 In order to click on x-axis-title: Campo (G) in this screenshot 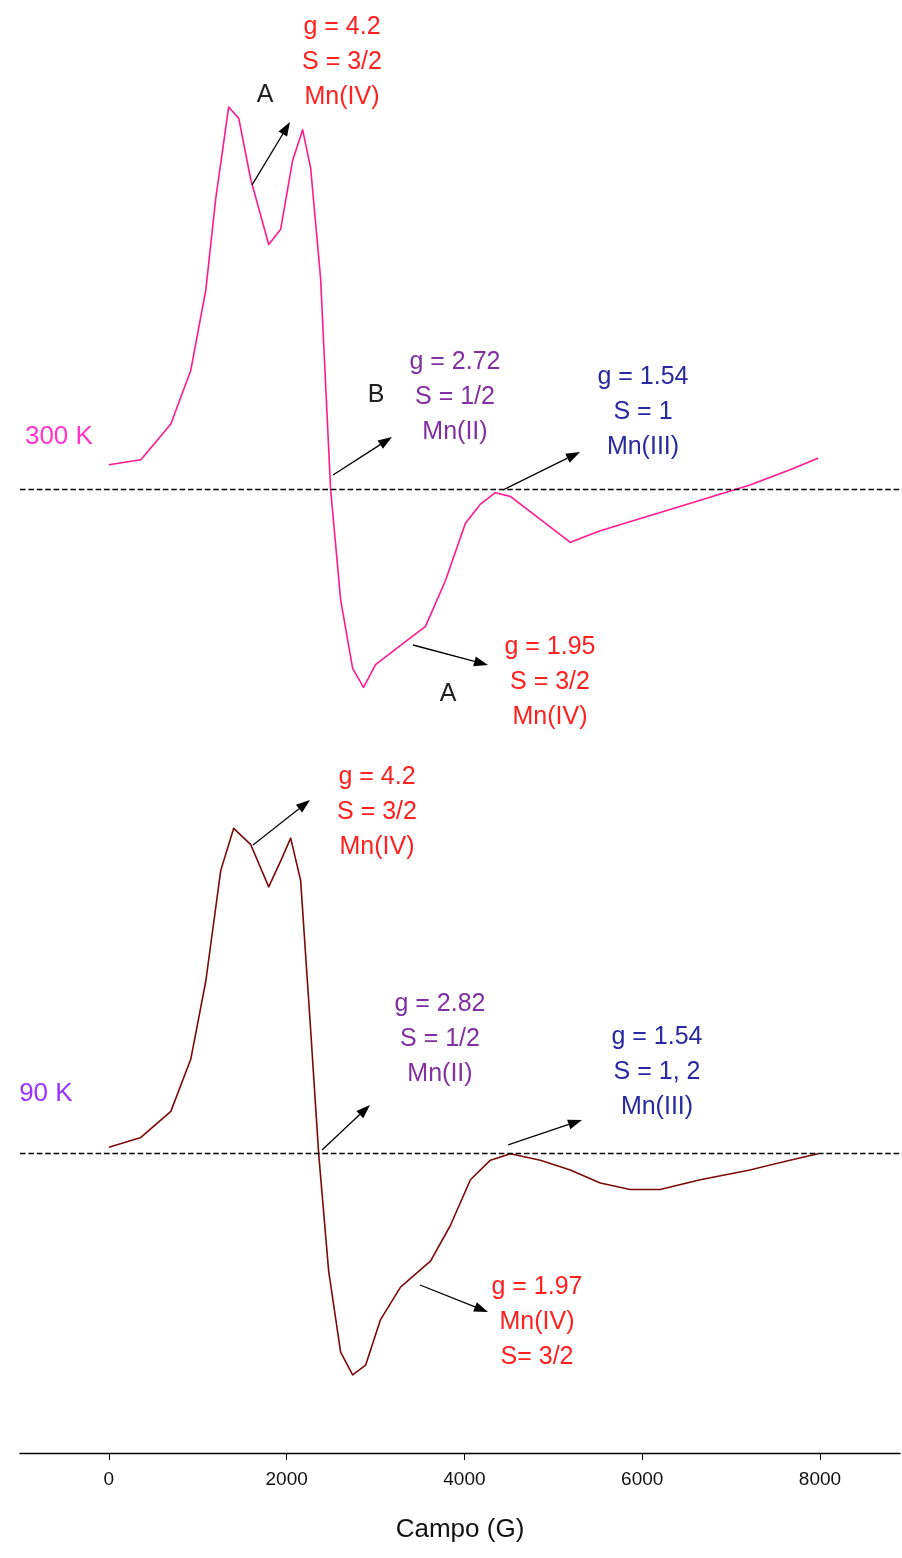, I will do `click(460, 1528)`.